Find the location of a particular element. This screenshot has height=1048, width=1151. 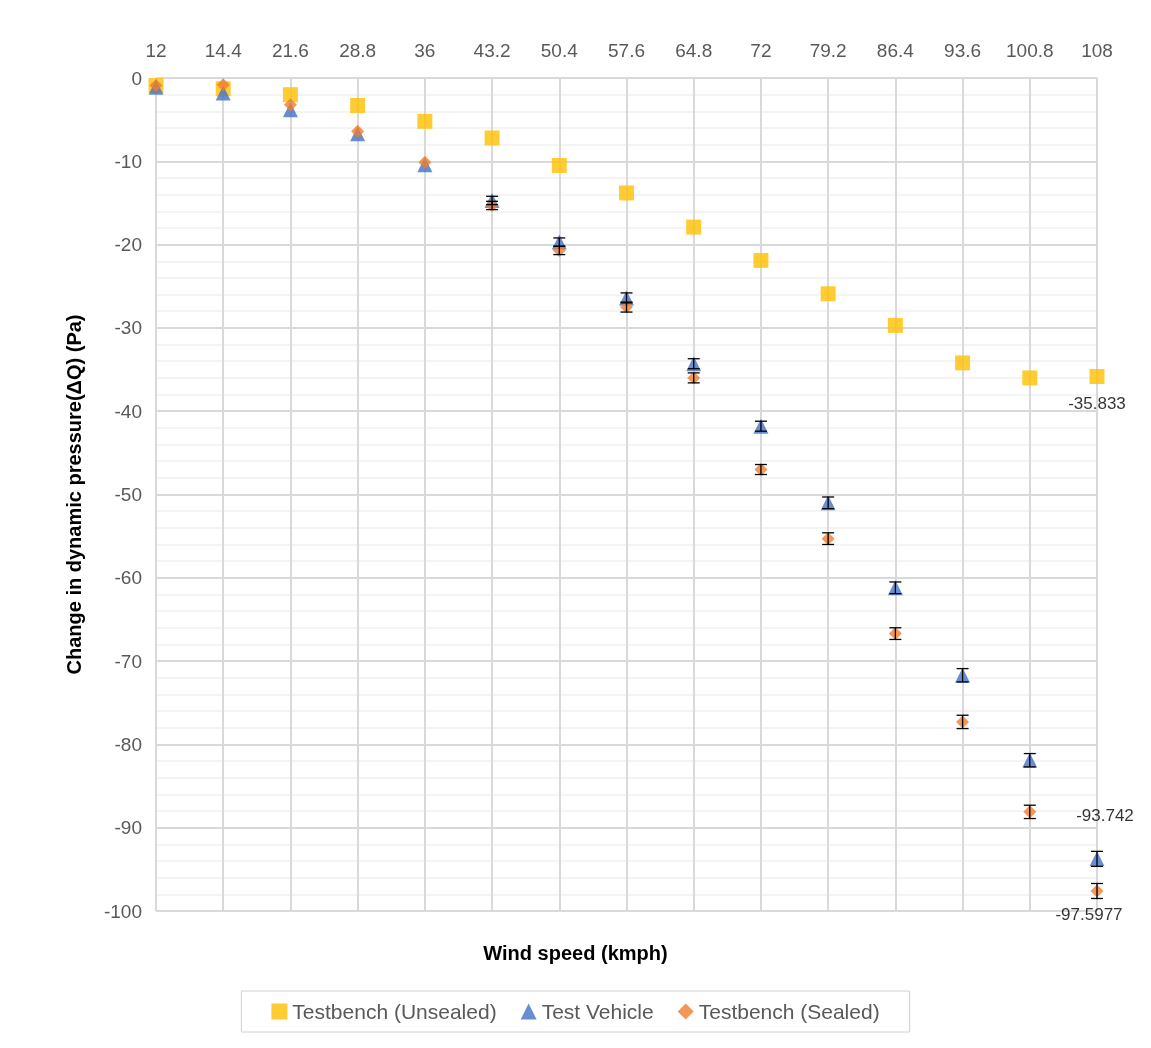

x-tick-label: 79.2 is located at coordinates (828, 50).